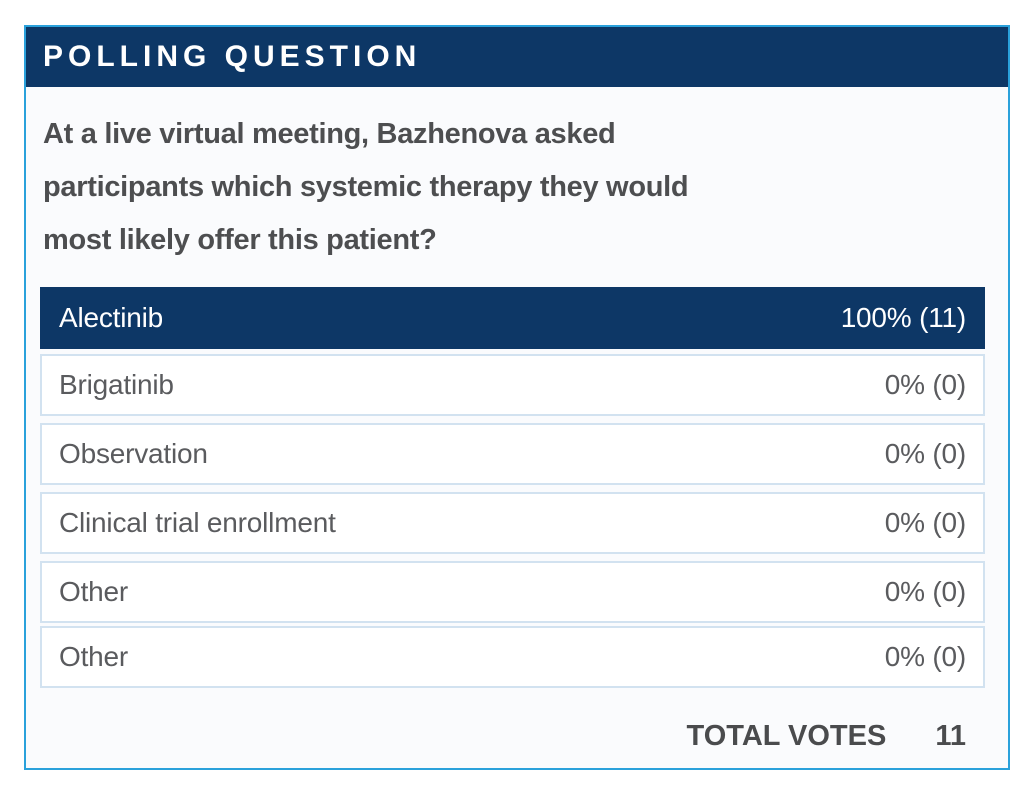  What do you see at coordinates (512, 454) in the screenshot?
I see `poll-option-row-observation: Observation 0% (0)` at bounding box center [512, 454].